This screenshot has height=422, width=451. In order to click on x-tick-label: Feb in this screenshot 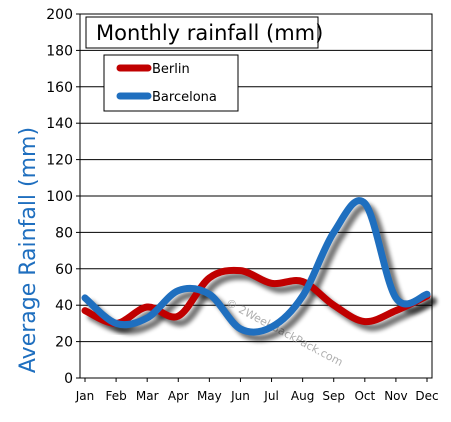, I will do `click(115, 396)`.